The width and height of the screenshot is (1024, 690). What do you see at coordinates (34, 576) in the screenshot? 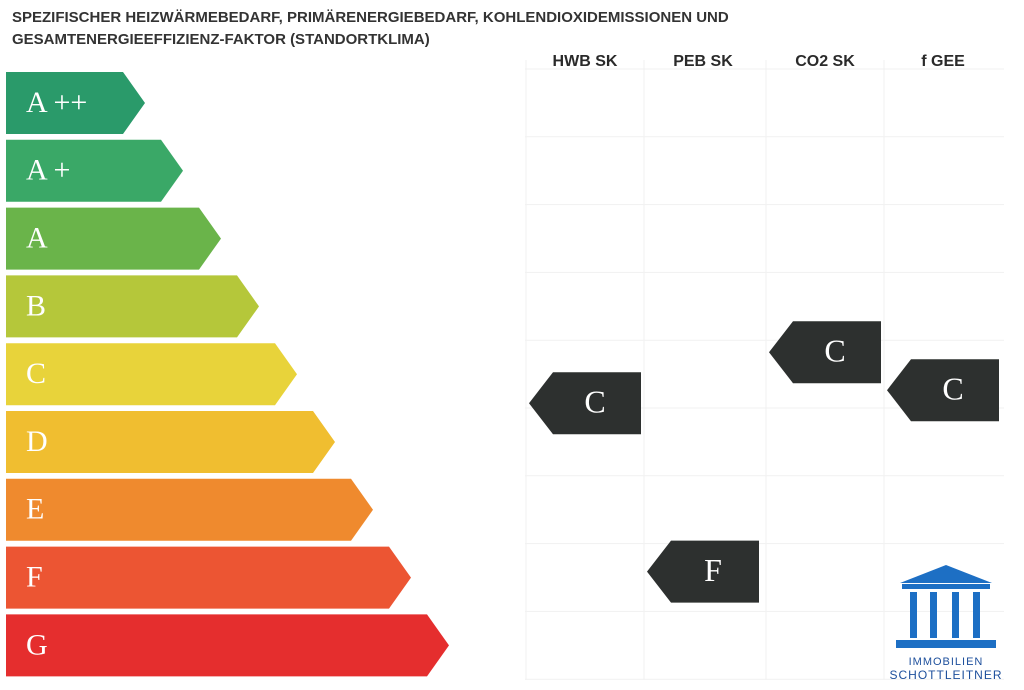
I see `class-label: F` at bounding box center [34, 576].